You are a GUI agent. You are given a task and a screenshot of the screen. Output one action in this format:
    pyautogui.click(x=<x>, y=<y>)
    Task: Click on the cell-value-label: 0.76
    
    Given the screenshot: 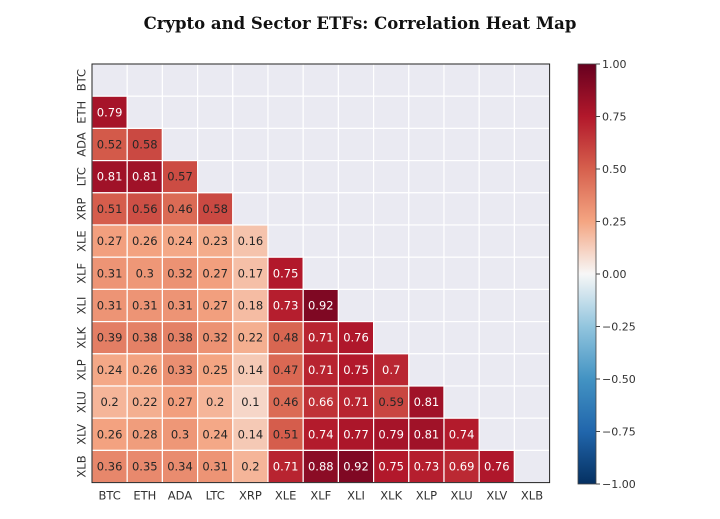 What is the action you would take?
    pyautogui.click(x=497, y=467)
    